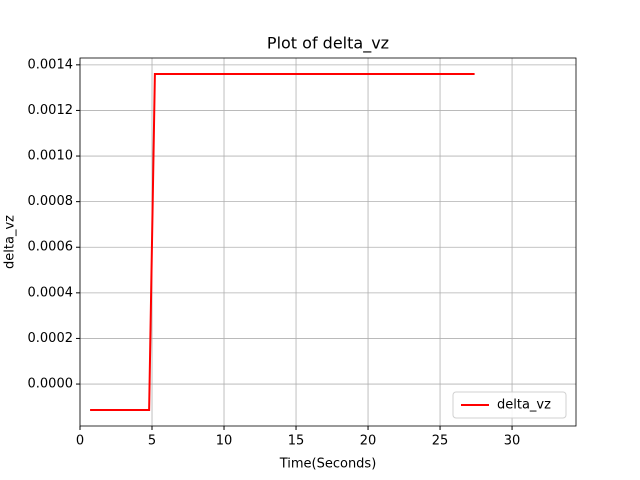  I want to click on x-axis-label: Time(Seconds), so click(328, 464).